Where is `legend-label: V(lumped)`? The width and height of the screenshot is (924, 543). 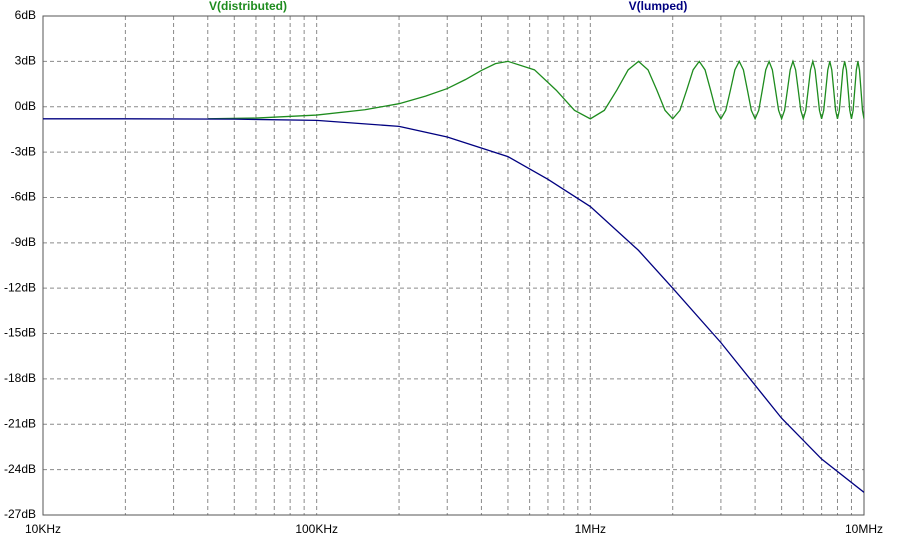 legend-label: V(lumped) is located at coordinates (658, 6).